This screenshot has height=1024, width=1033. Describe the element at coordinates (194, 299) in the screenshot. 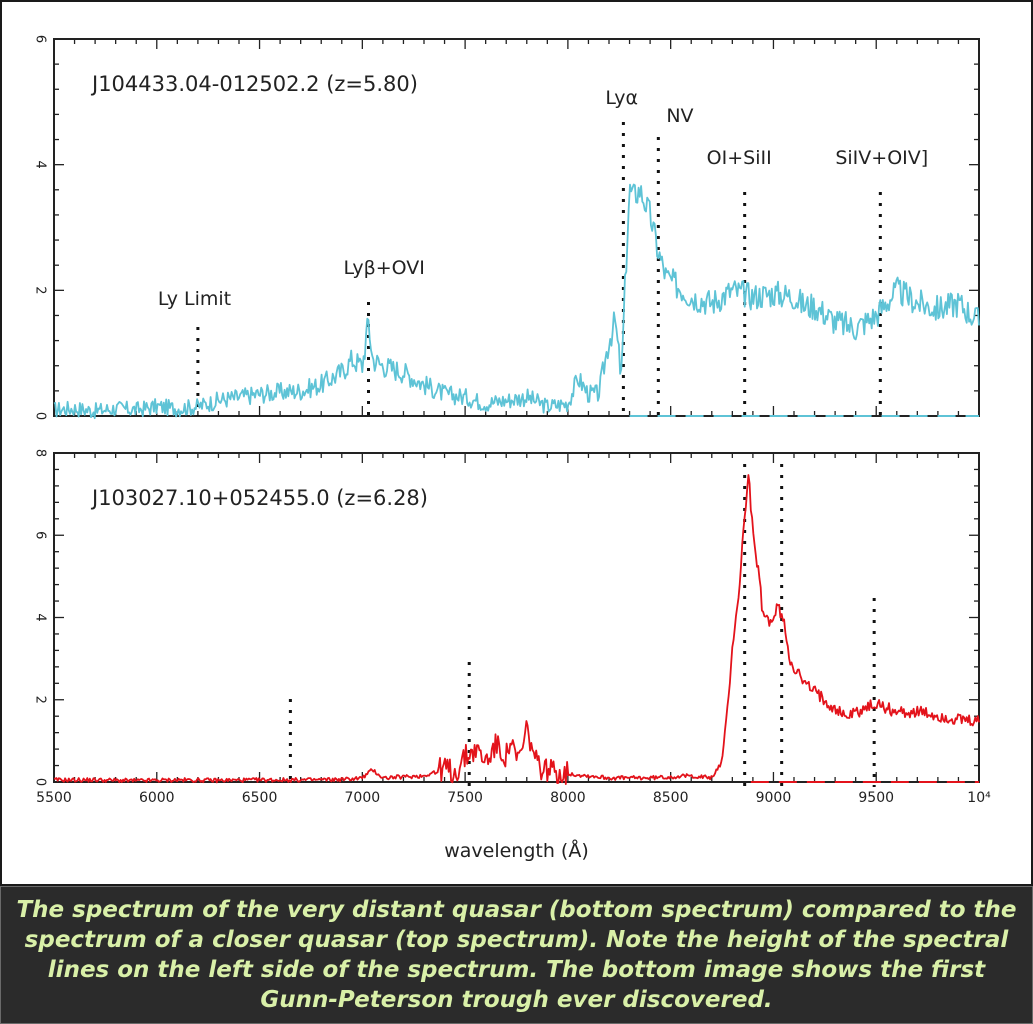

I see `line-marker-label: Ly Limit` at that location.